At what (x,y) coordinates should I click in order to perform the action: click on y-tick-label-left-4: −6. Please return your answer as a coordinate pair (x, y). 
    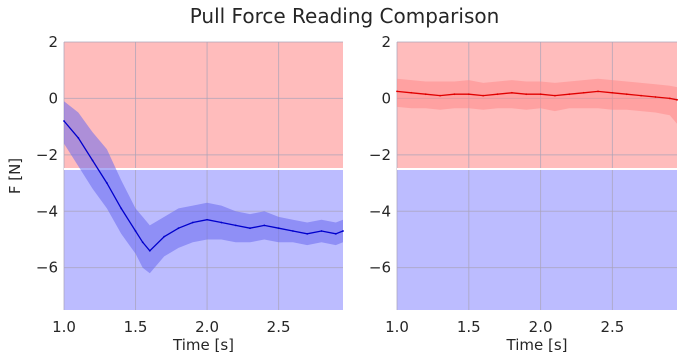
    Looking at the image, I should click on (47, 268).